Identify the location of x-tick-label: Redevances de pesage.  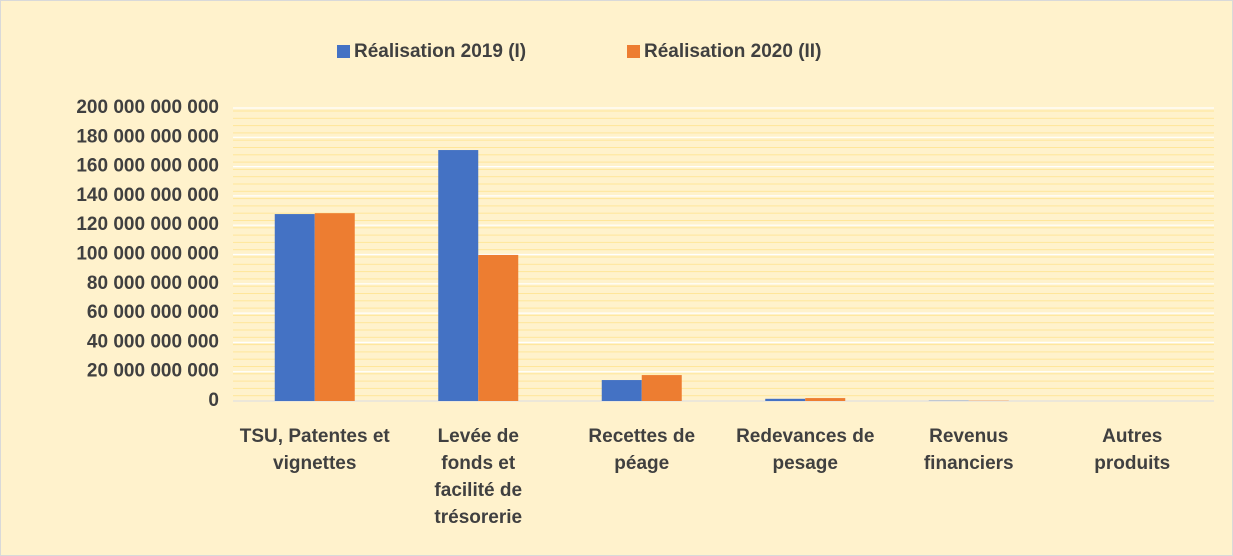
(805, 450).